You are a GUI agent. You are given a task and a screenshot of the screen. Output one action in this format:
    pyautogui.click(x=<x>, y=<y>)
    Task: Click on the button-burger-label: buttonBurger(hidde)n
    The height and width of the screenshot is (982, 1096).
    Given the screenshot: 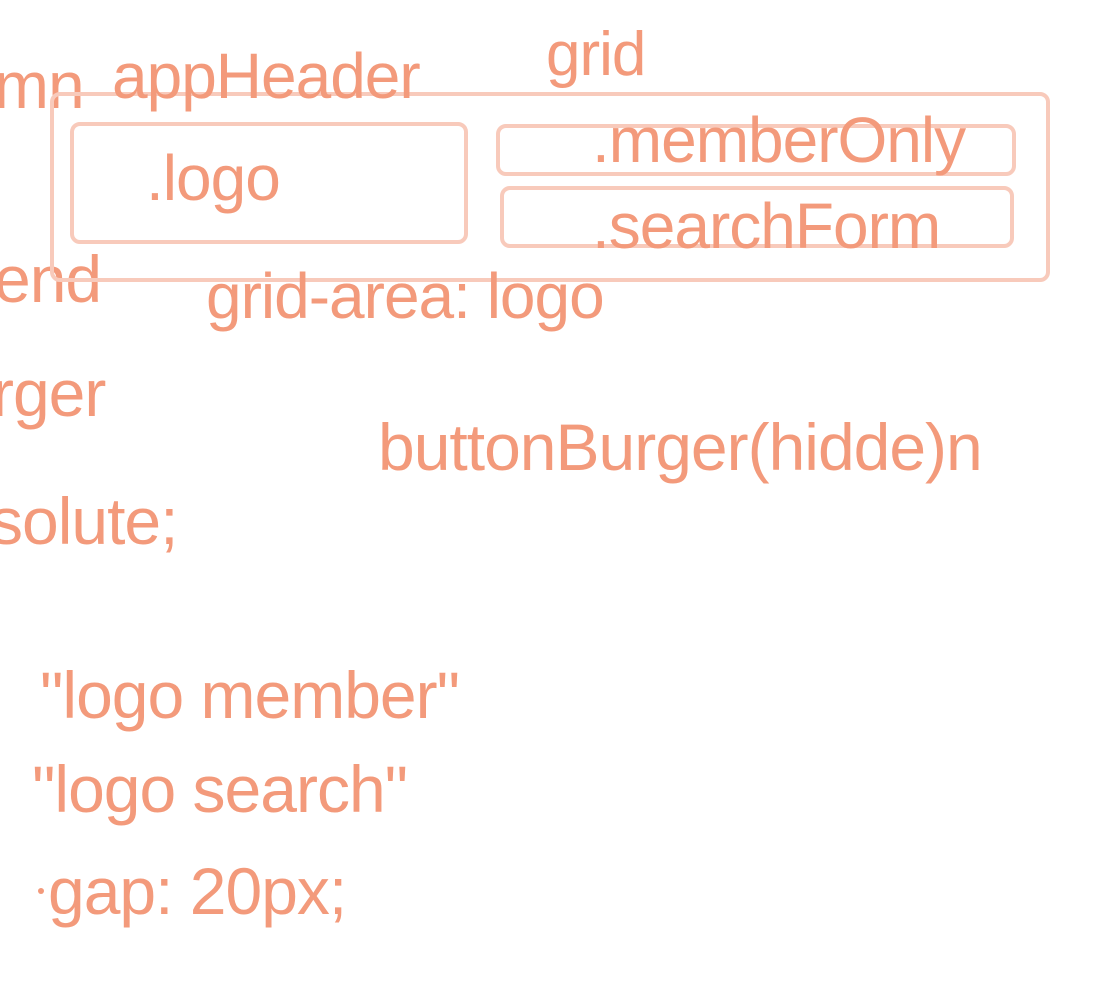 What is the action you would take?
    pyautogui.click(x=680, y=447)
    